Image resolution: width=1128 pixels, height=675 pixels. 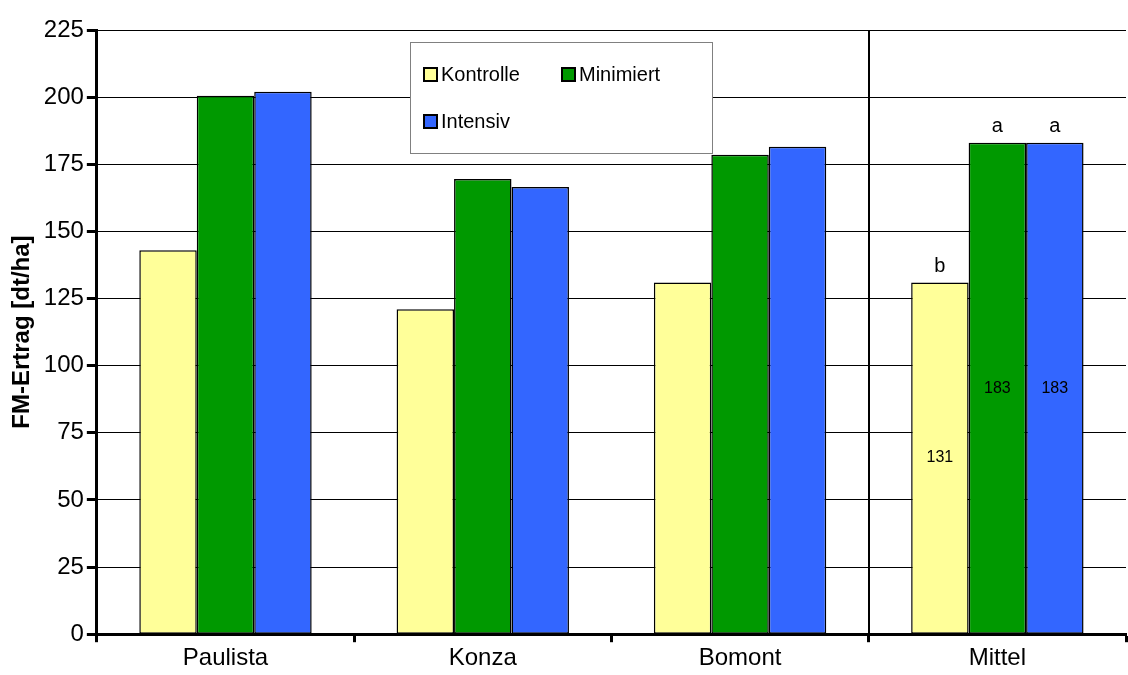 What do you see at coordinates (740, 657) in the screenshot?
I see `x-tick-label: Bomont` at bounding box center [740, 657].